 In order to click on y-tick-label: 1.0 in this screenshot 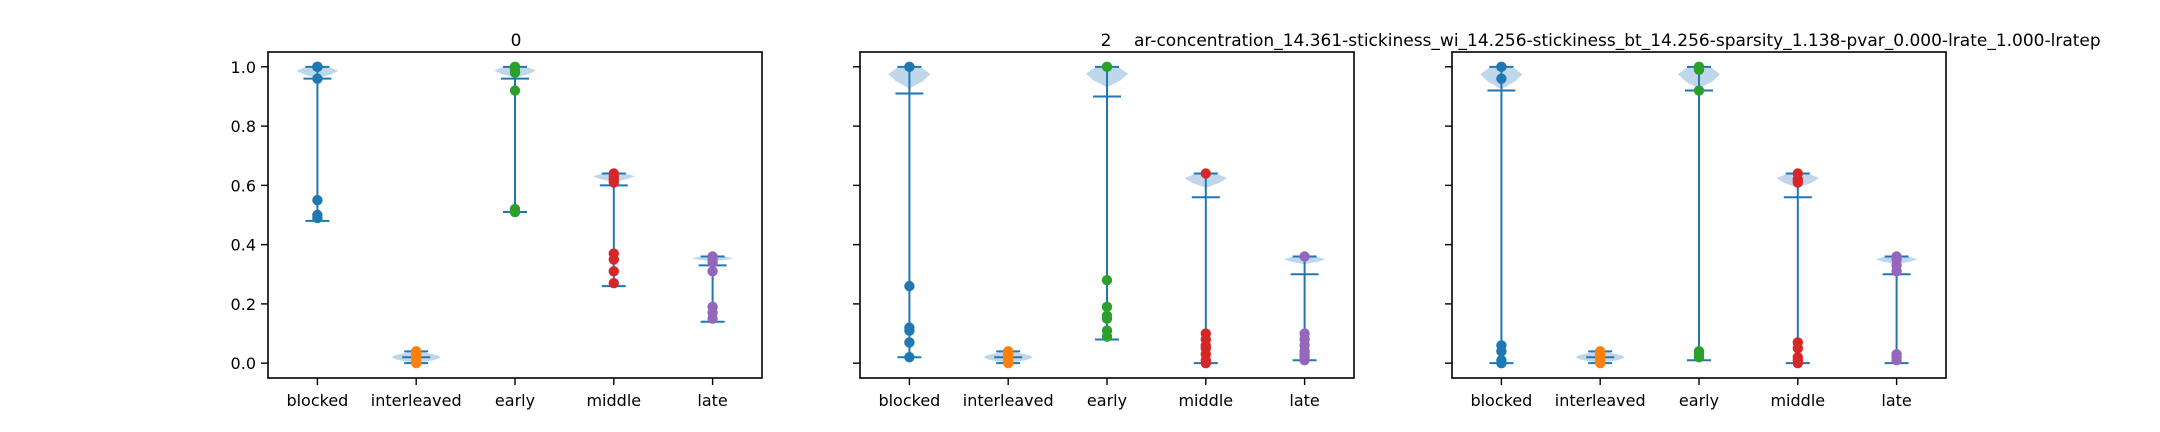, I will do `click(243, 67)`.